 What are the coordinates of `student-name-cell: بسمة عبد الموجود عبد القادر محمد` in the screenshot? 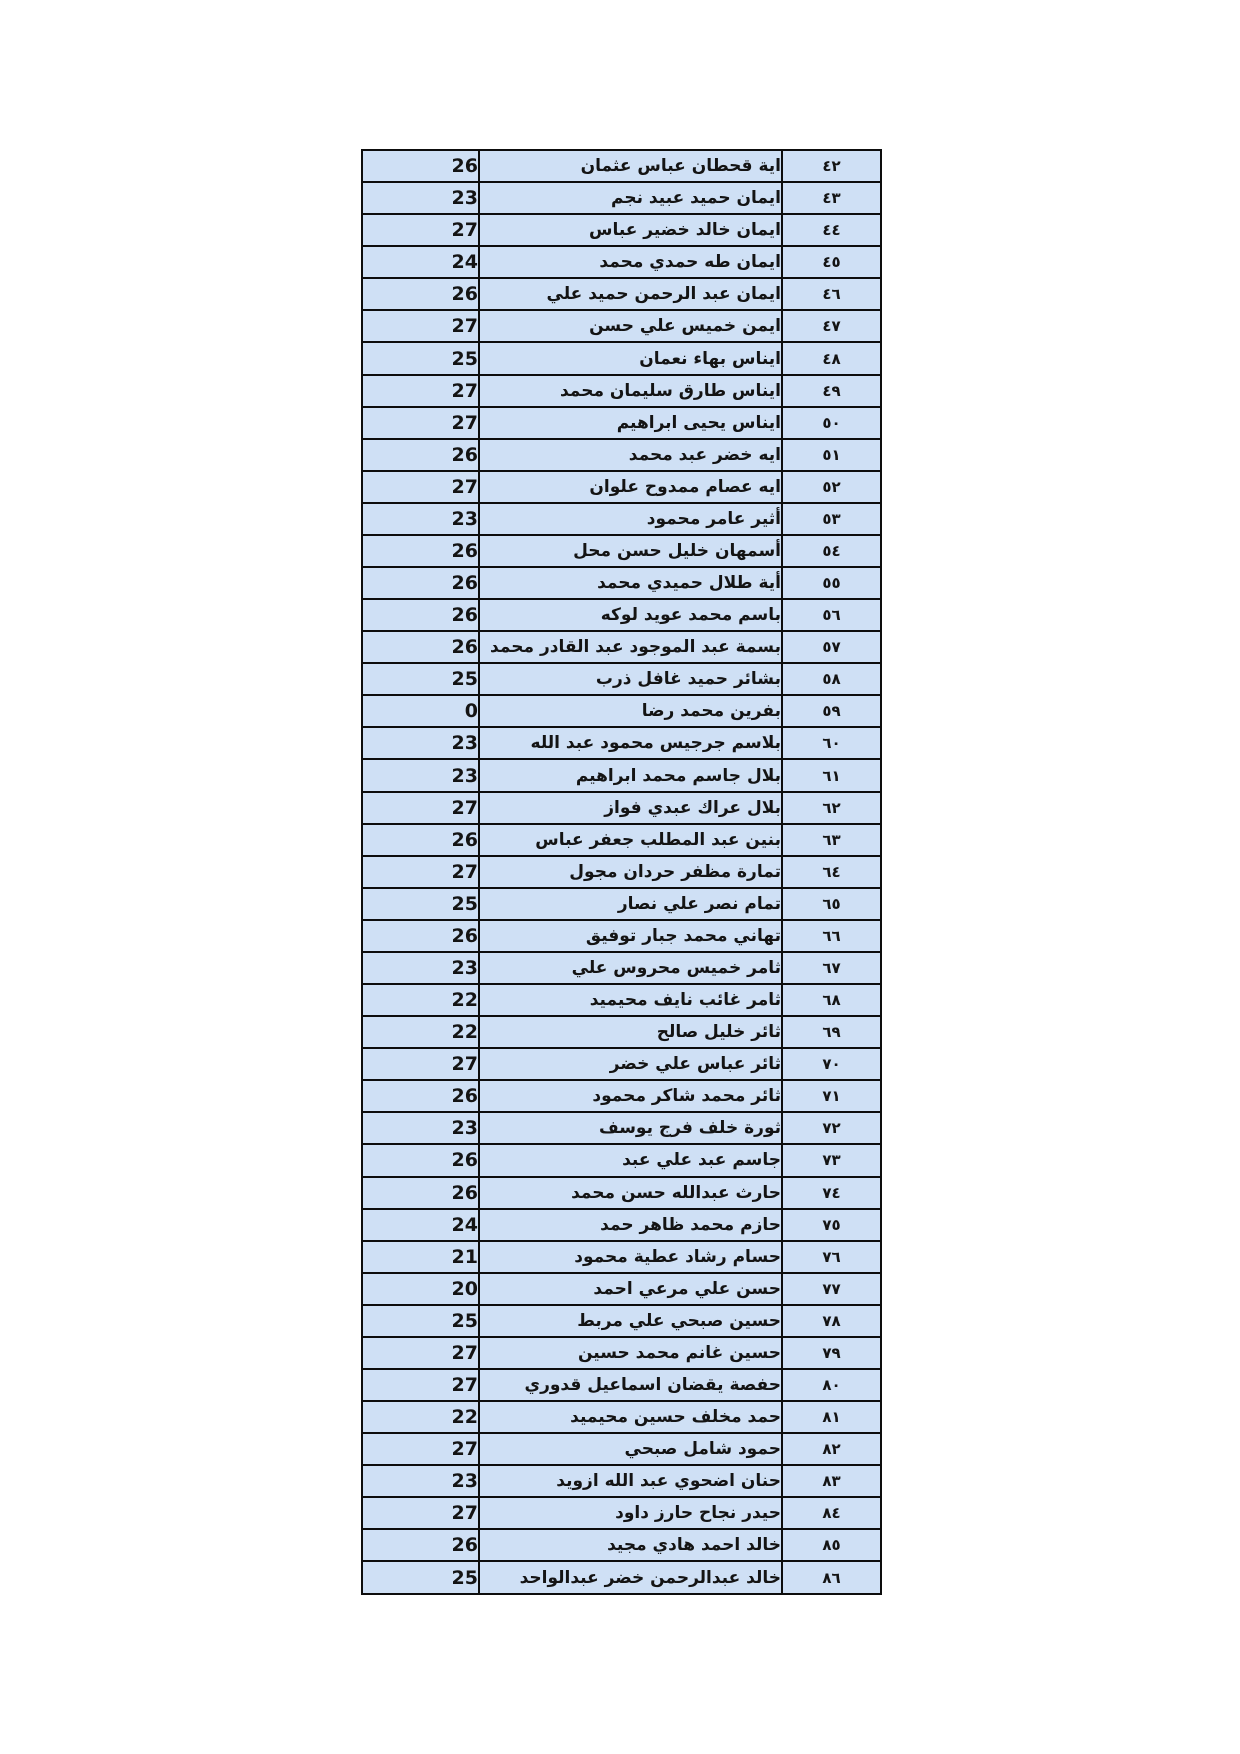 It's located at (630, 647).